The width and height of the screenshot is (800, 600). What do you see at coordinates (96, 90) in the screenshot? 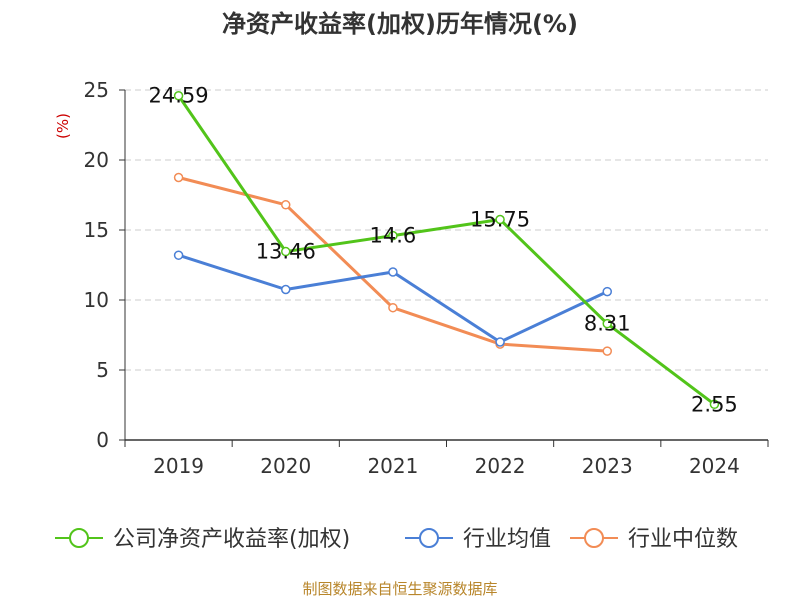
I see `y-tick-label-25: 25` at bounding box center [96, 90].